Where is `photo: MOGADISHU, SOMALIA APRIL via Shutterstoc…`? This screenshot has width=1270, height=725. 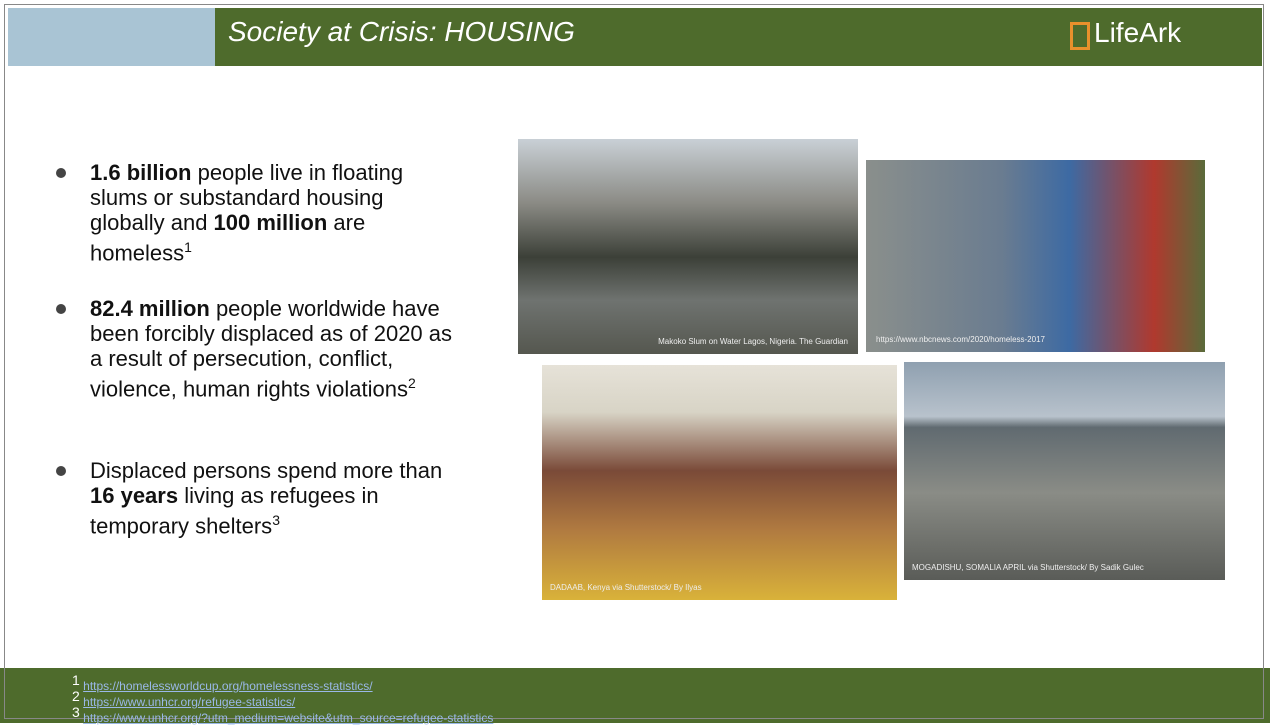
photo: MOGADISHU, SOMALIA APRIL via Shutterstoc… is located at coordinates (1064, 471).